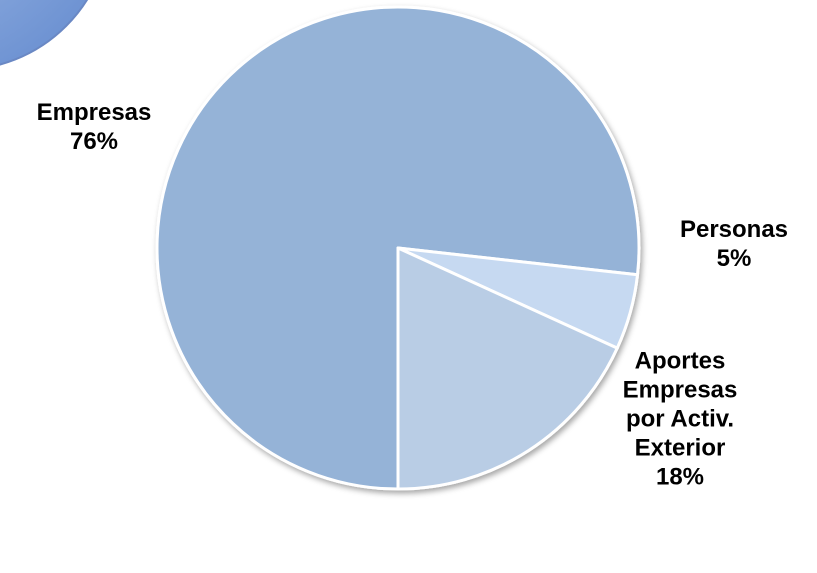 This screenshot has width=817, height=573. I want to click on data-label-personas: Personas 5%, so click(734, 244).